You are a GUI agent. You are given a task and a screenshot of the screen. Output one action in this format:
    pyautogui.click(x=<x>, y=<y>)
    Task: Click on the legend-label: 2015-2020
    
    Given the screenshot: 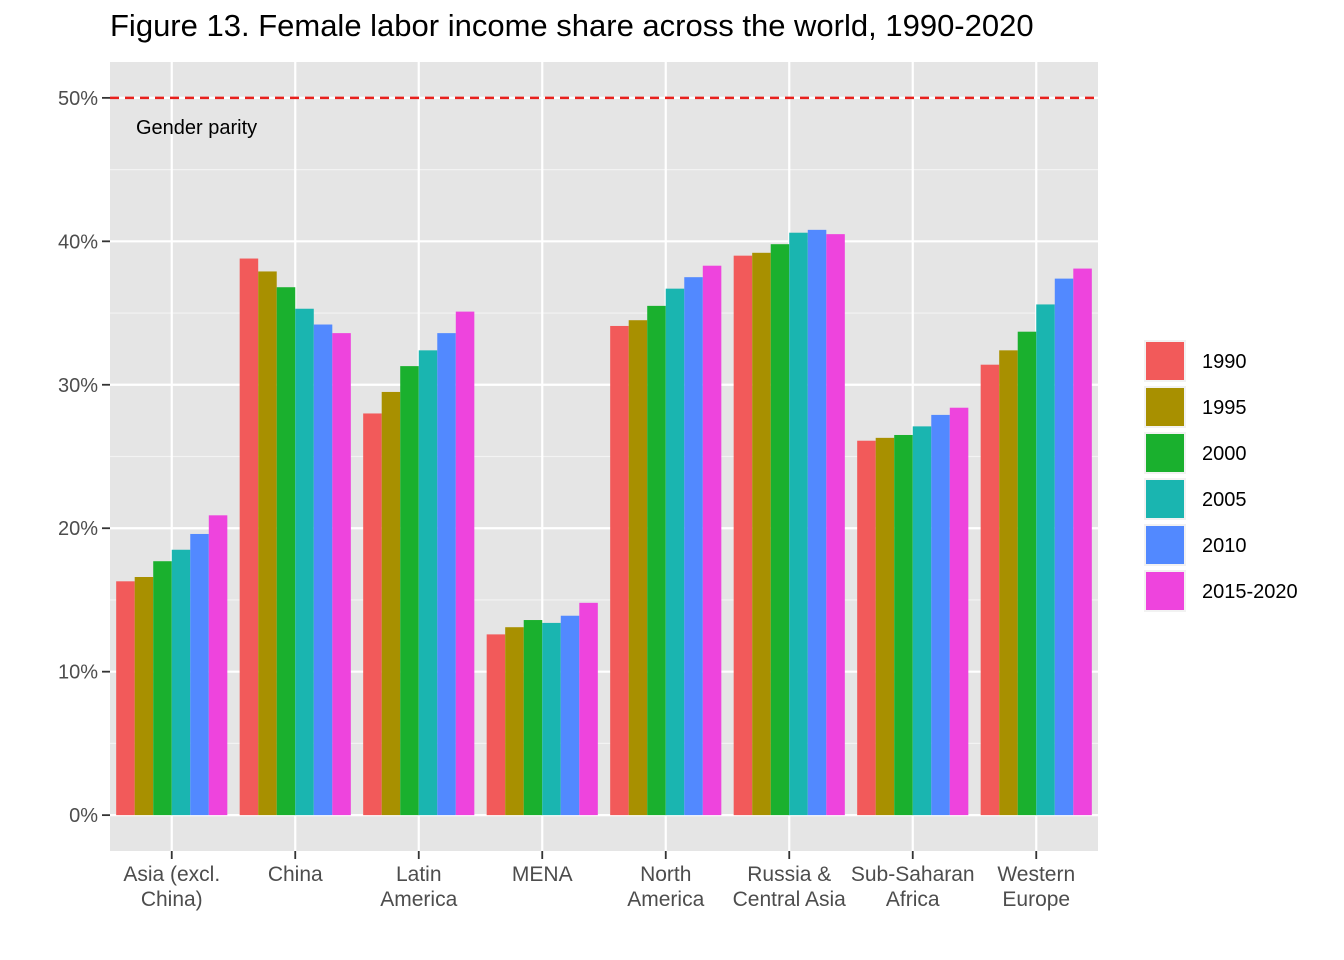 What is the action you would take?
    pyautogui.click(x=1250, y=592)
    